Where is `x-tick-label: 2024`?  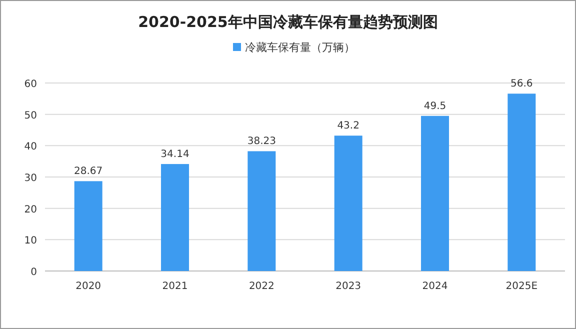 x-tick-label: 2024 is located at coordinates (435, 286).